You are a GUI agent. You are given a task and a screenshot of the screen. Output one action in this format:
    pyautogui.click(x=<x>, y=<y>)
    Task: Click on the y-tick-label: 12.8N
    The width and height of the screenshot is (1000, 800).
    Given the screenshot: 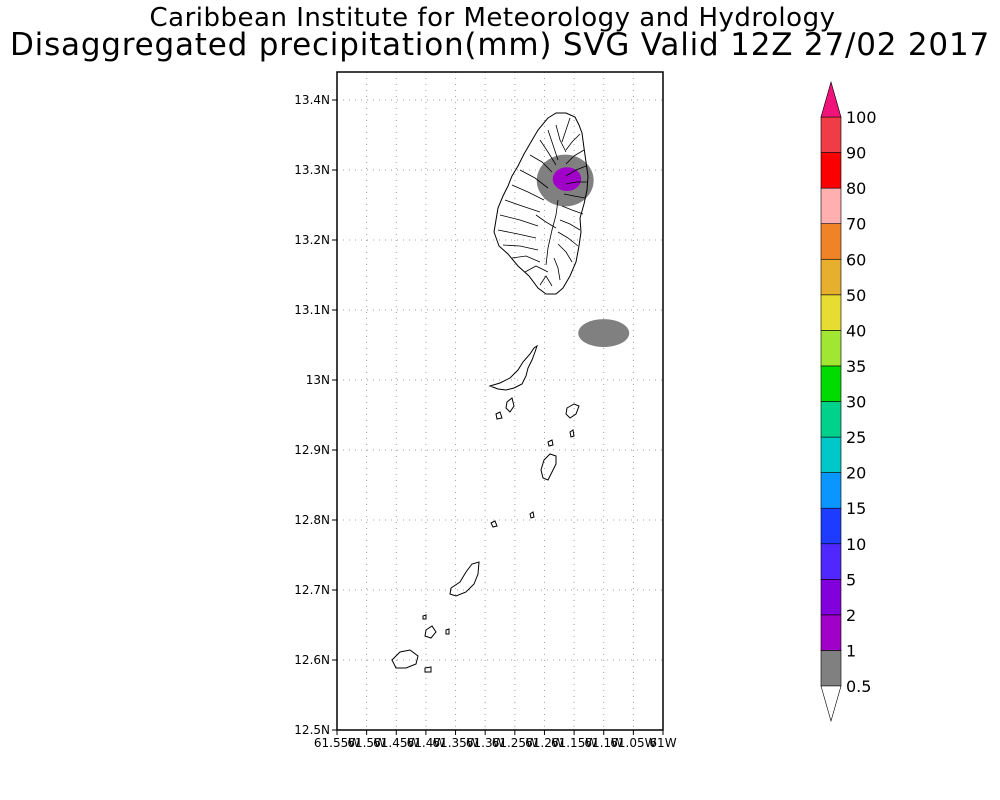 What is the action you would take?
    pyautogui.click(x=312, y=520)
    